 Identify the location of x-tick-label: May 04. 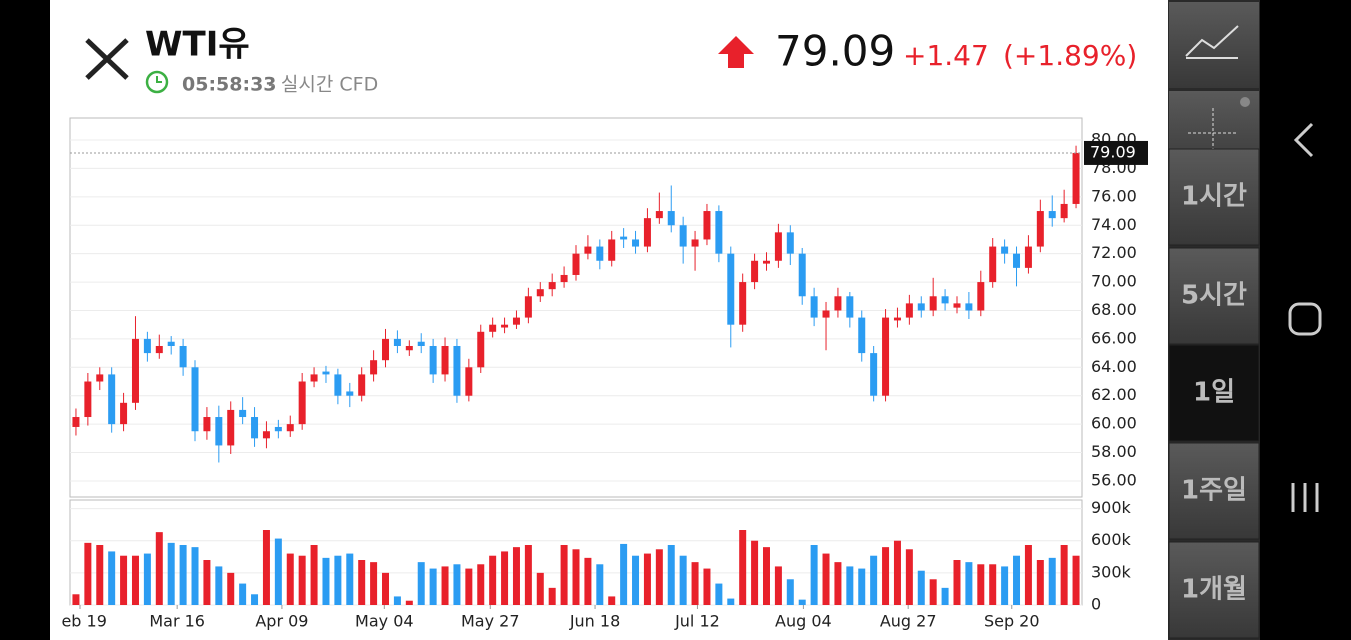
(384, 621).